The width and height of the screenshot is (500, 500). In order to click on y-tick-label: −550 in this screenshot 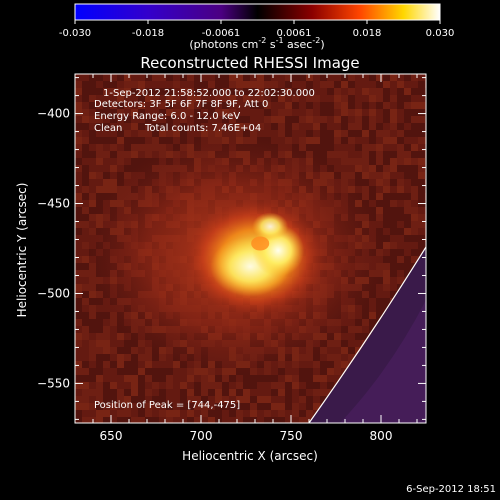, I will do `click(53, 383)`.